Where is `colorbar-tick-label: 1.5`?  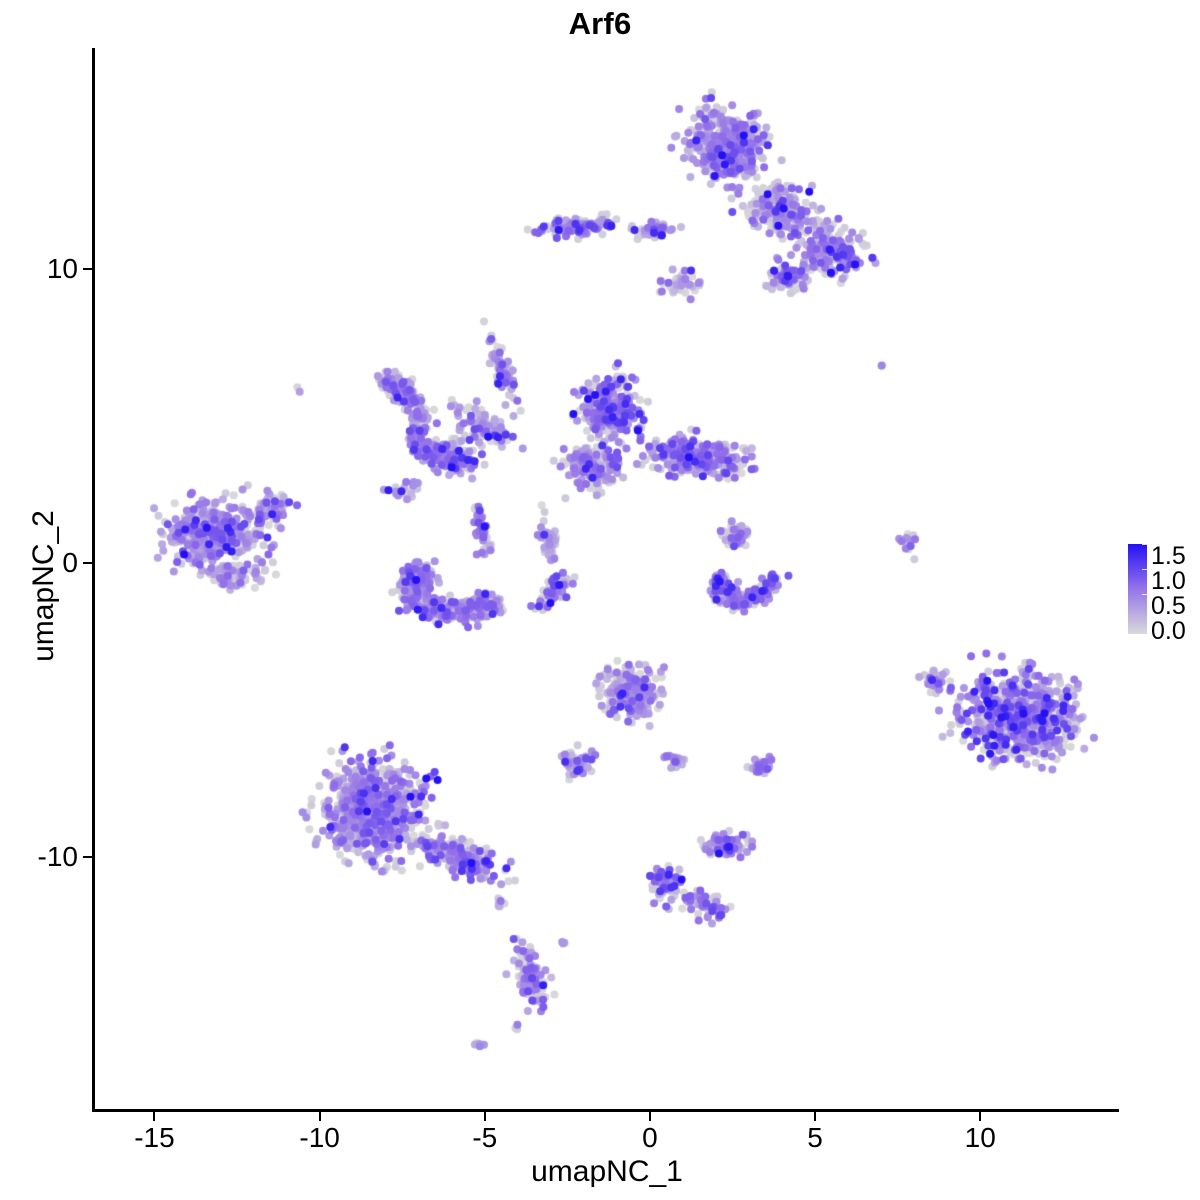
colorbar-tick-label: 1.5 is located at coordinates (1168, 556).